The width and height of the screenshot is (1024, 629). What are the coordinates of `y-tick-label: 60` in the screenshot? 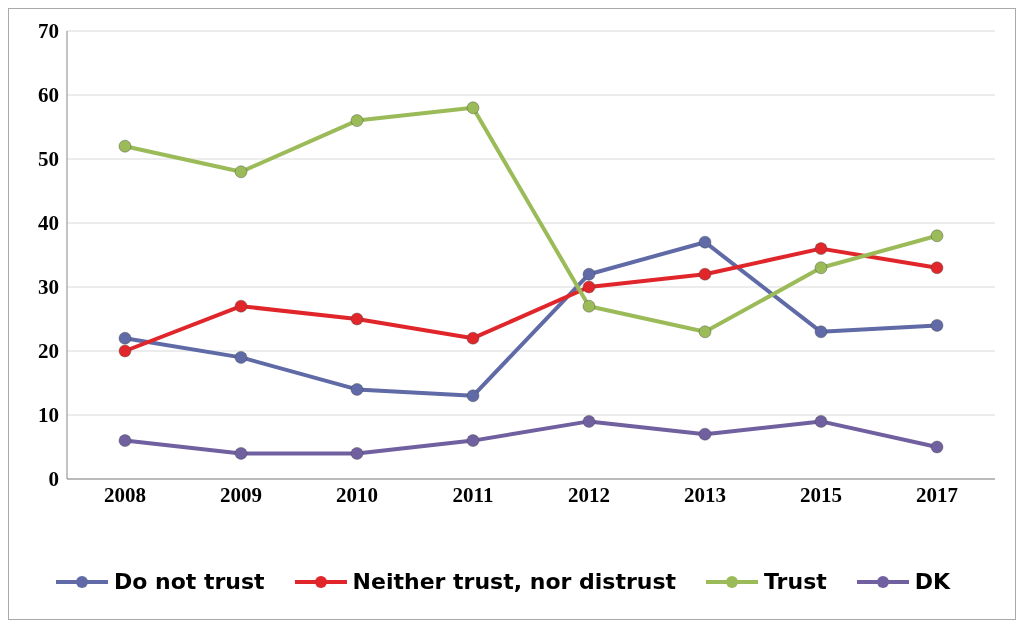 It's located at (48, 95).